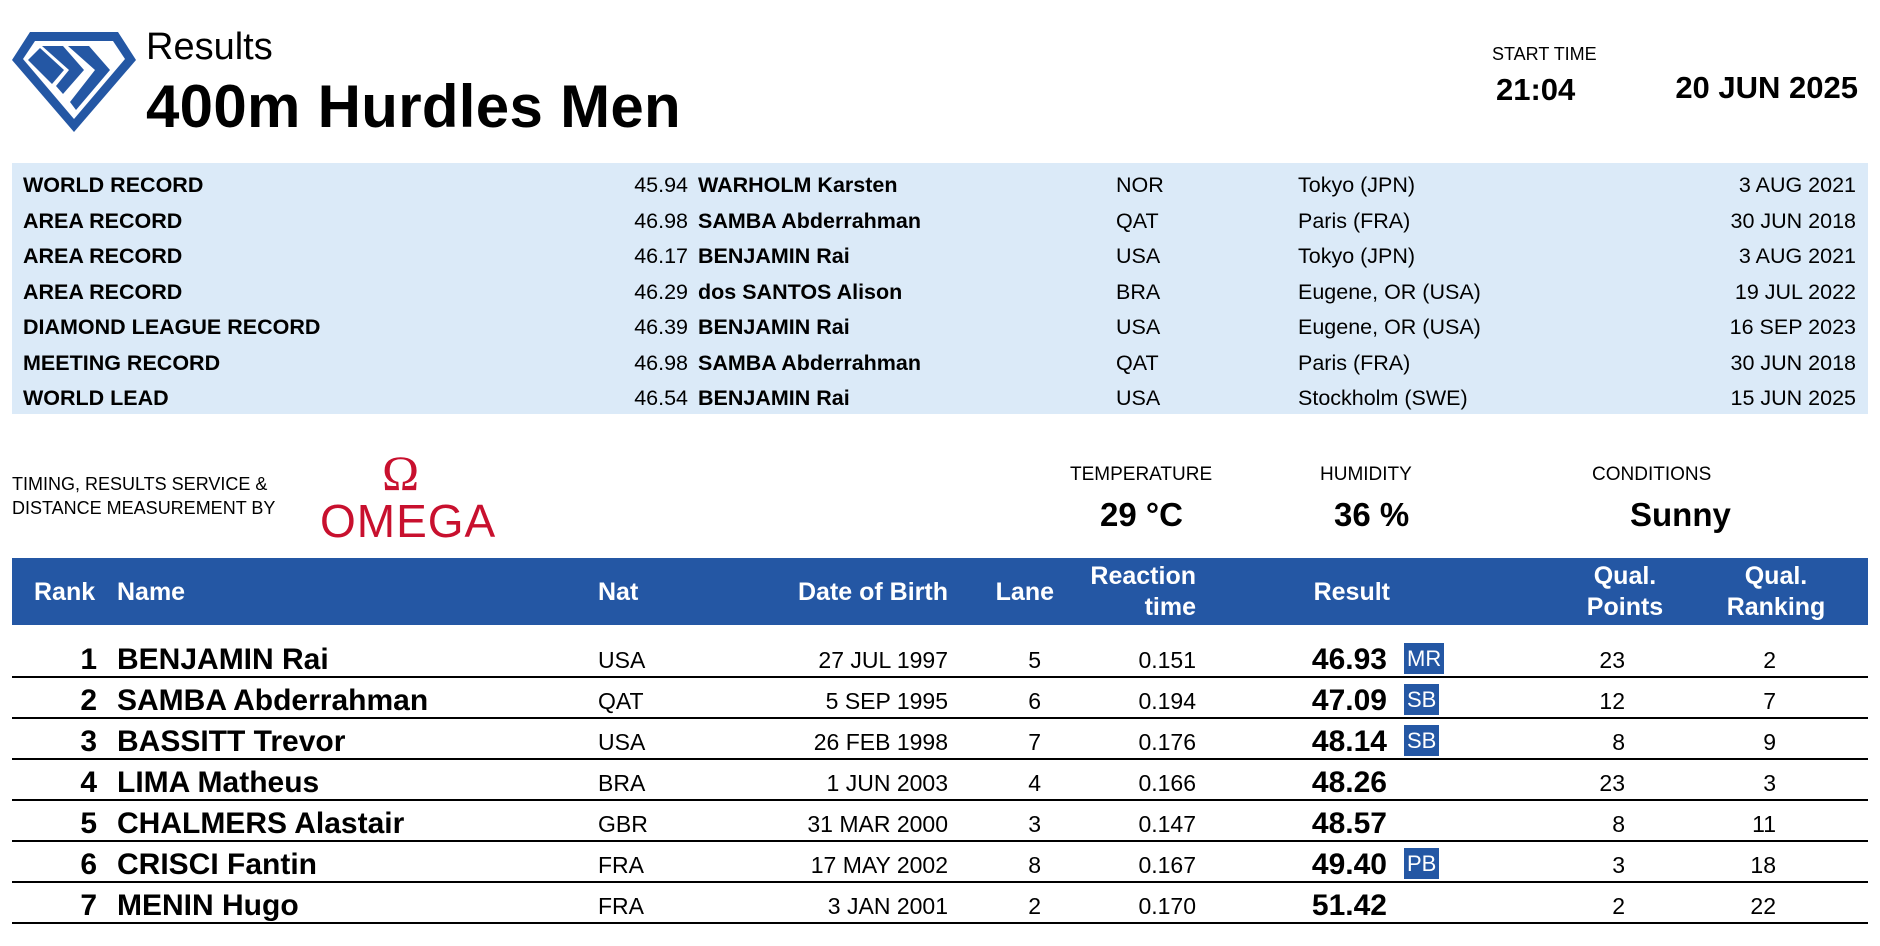 This screenshot has width=1880, height=946. What do you see at coordinates (1612, 701) in the screenshot?
I see `qual-points: 12` at bounding box center [1612, 701].